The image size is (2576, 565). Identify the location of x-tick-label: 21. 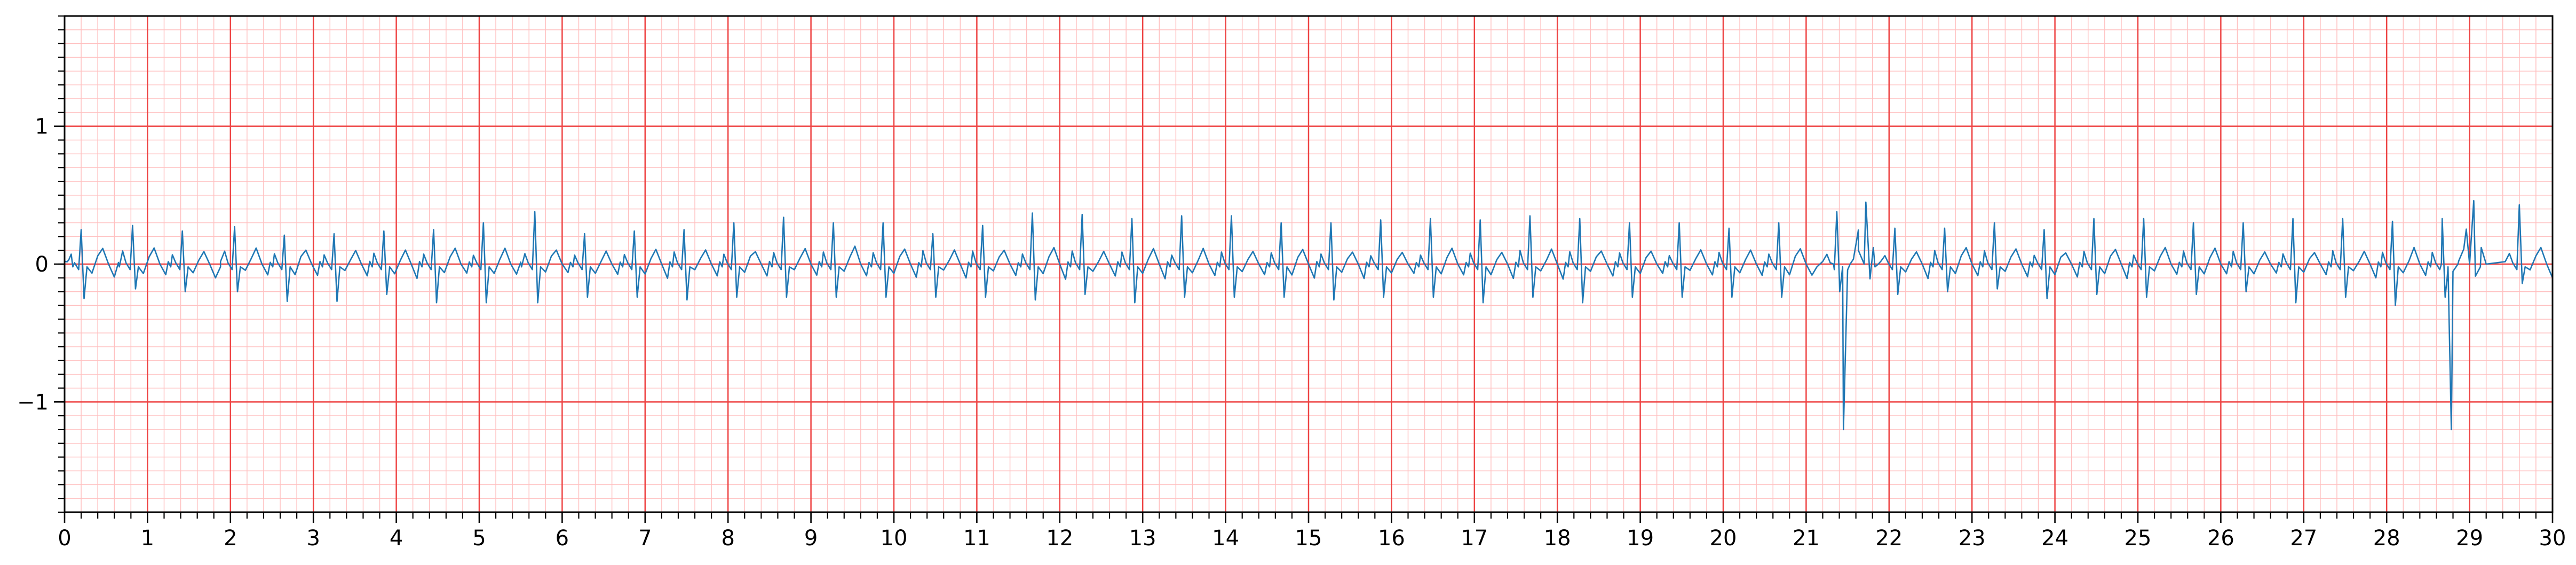
(1806, 539).